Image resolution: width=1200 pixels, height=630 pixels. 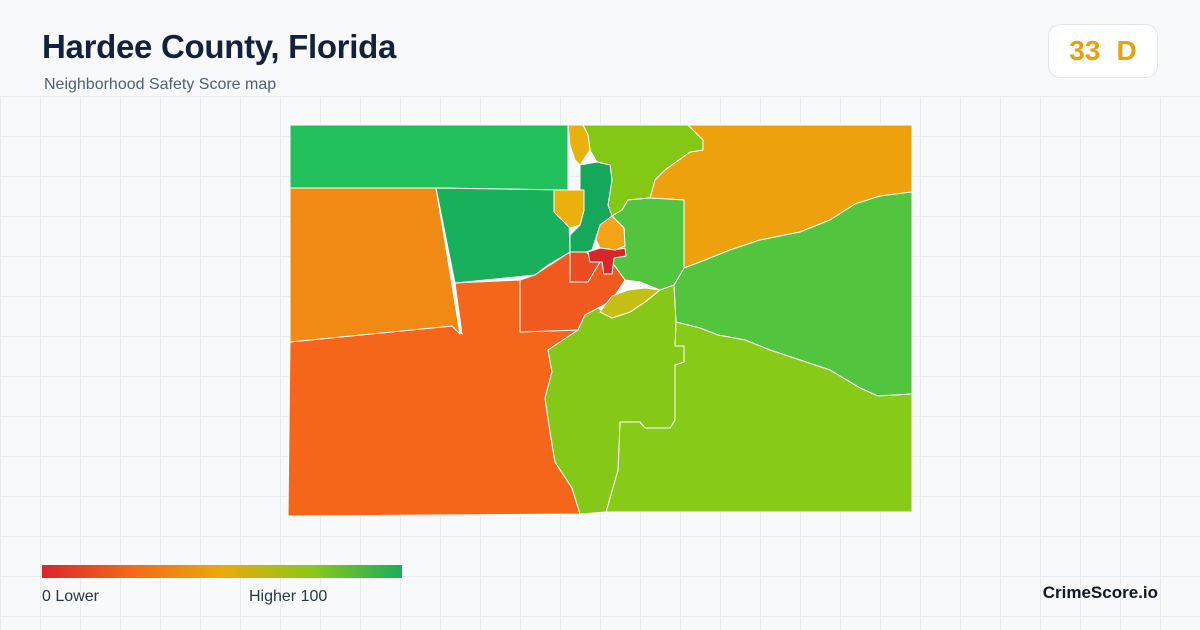 What do you see at coordinates (607, 261) in the screenshot?
I see `region-town-core` at bounding box center [607, 261].